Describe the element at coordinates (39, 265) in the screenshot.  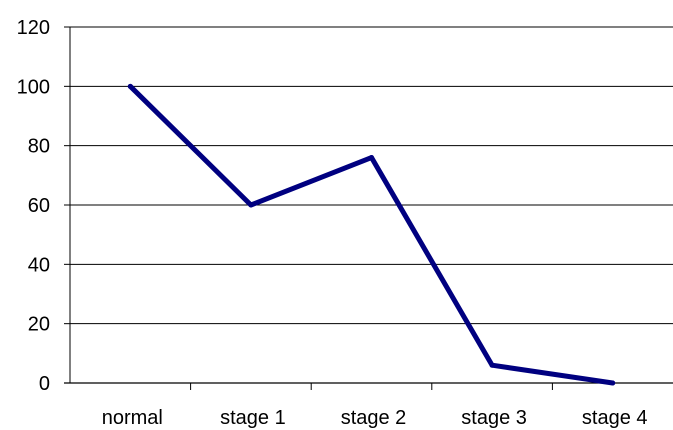
I see `y-tick-label: 40` at that location.